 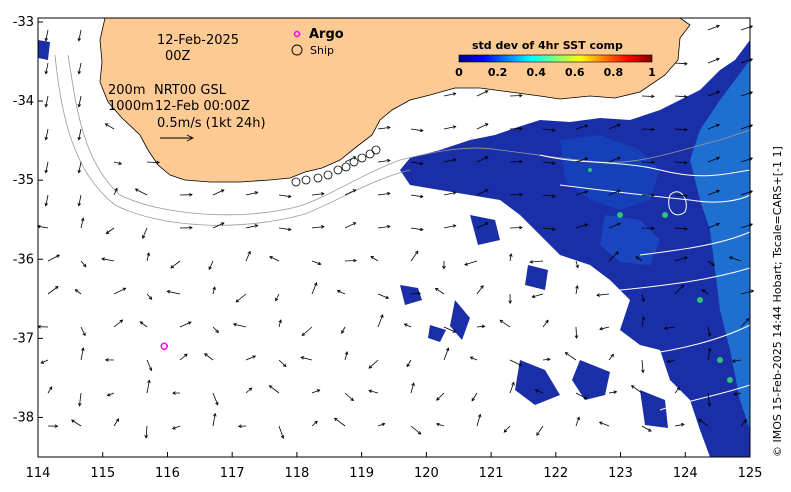 I want to click on y-tick-label: -35, so click(x=23, y=180).